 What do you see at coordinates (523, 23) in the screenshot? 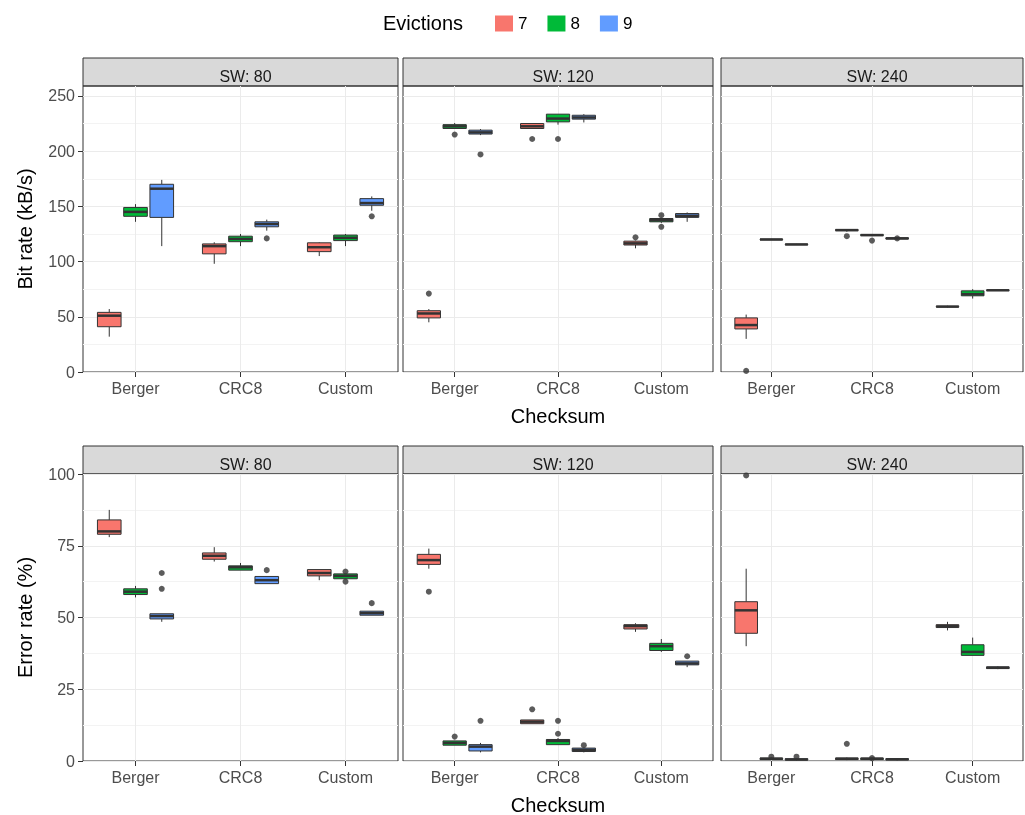
I see `legend-label: 7` at bounding box center [523, 23].